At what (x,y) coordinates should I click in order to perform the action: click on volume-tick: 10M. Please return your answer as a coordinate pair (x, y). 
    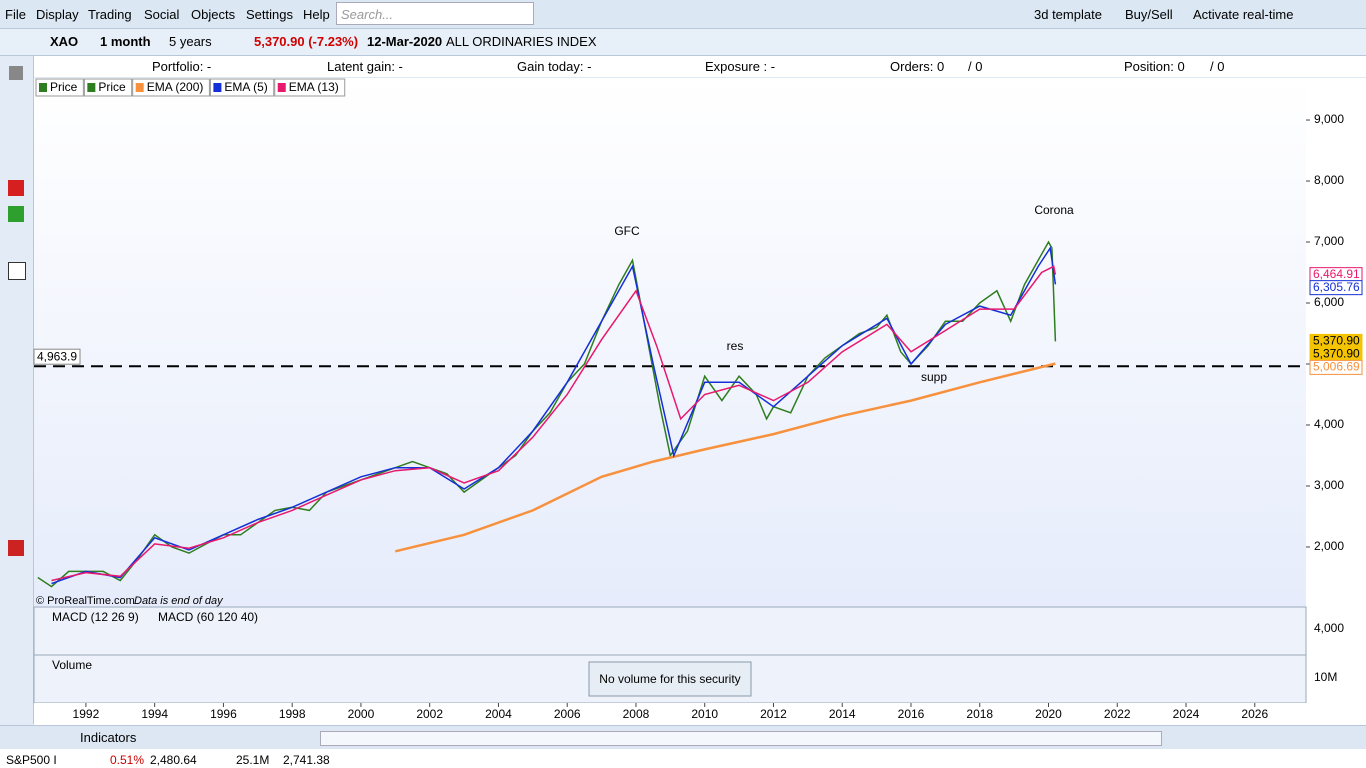
    Looking at the image, I should click on (1325, 677).